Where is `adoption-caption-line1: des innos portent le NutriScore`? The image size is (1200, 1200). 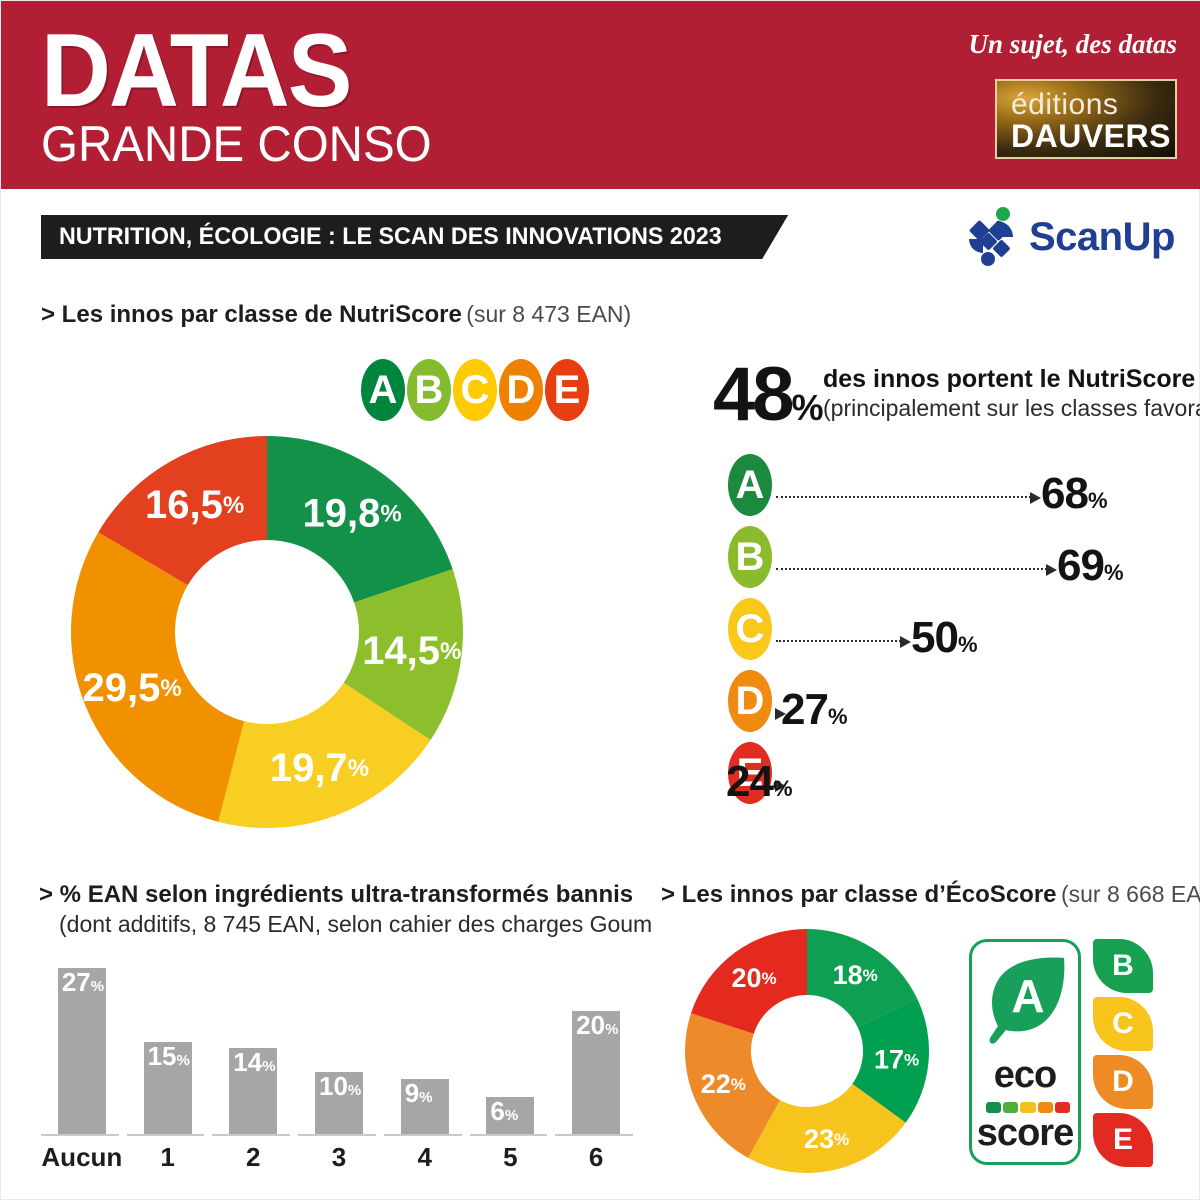 adoption-caption-line1: des innos portent le NutriScore is located at coordinates (1009, 379).